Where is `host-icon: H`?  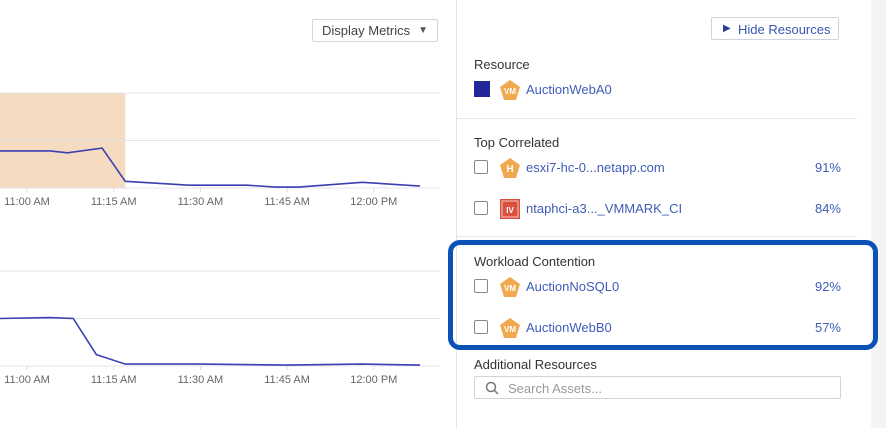
host-icon: H is located at coordinates (510, 168).